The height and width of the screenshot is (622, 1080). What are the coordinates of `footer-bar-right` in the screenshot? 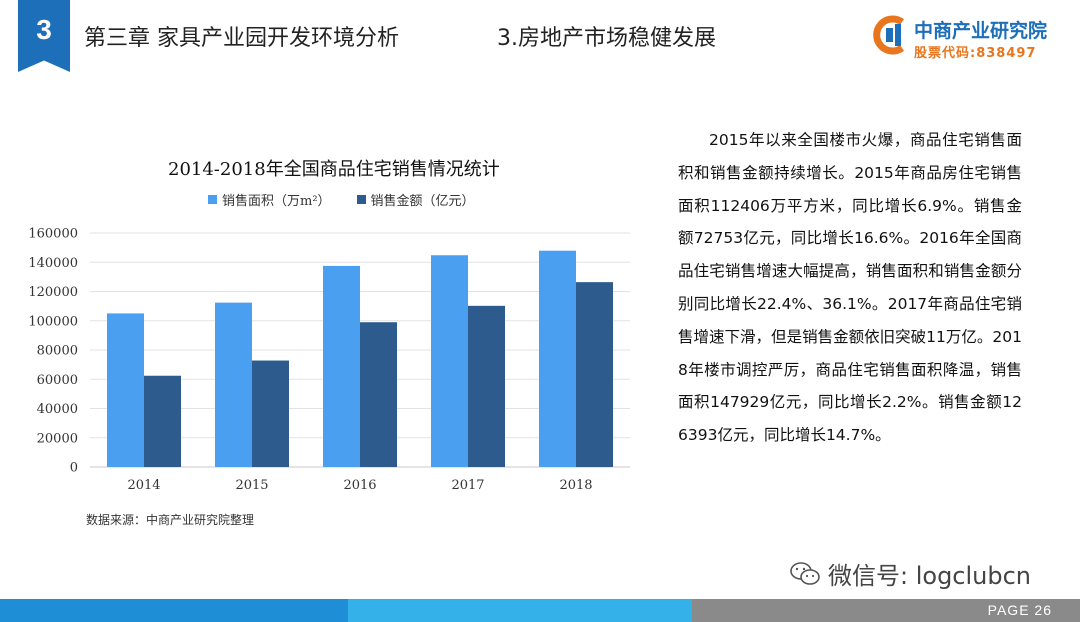 It's located at (886, 610).